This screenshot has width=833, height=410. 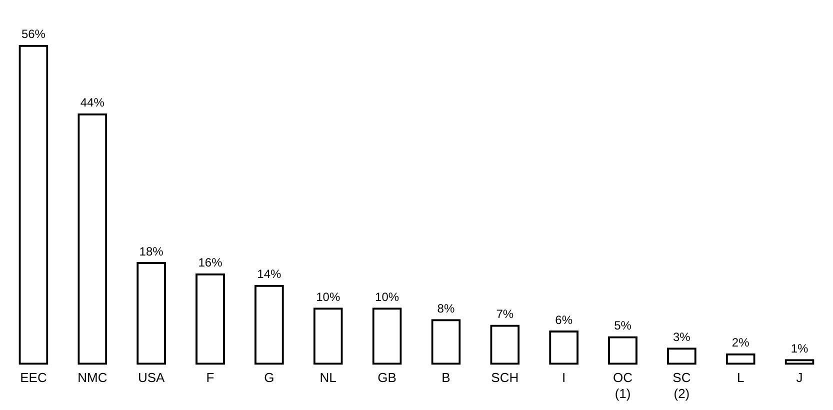 What do you see at coordinates (269, 274) in the screenshot?
I see `data-label: 14%` at bounding box center [269, 274].